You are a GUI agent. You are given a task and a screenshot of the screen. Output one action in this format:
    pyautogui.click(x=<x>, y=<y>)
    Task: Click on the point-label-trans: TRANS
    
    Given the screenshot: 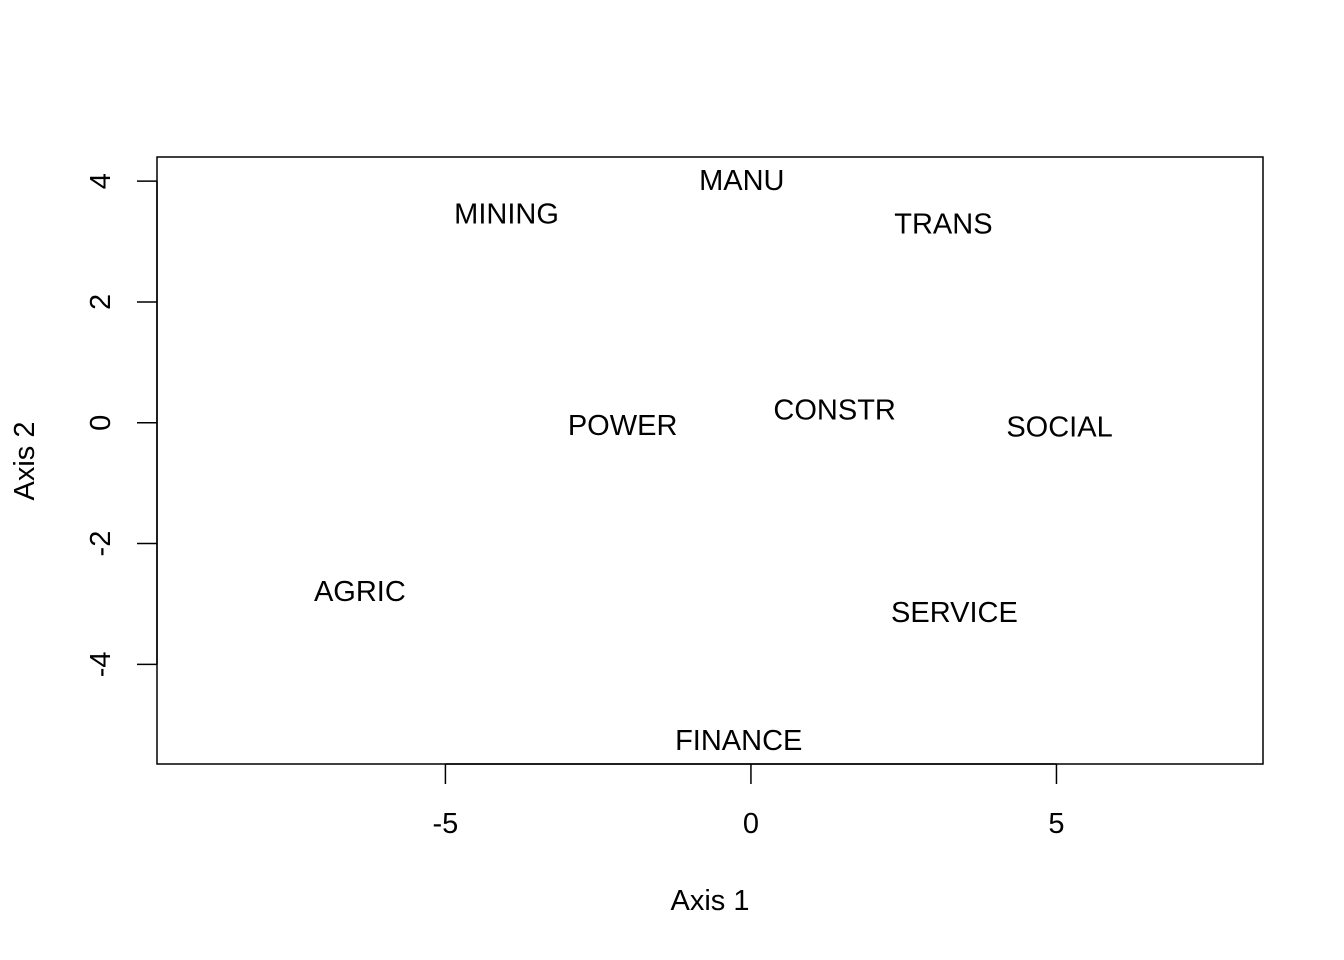 What is the action you would take?
    pyautogui.click(x=943, y=225)
    